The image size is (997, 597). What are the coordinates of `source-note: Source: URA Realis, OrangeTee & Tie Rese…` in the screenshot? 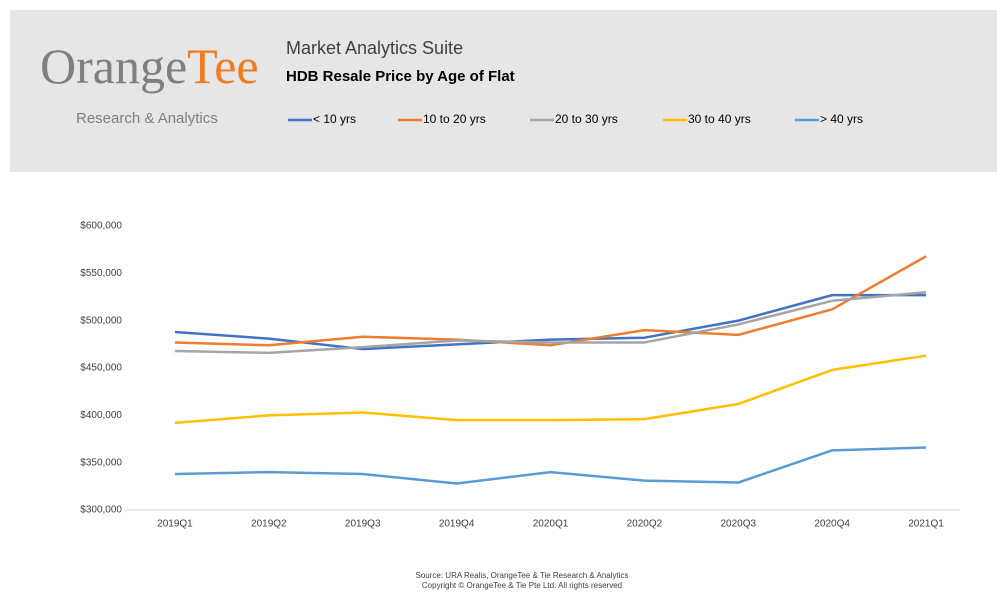 It's located at (522, 575).